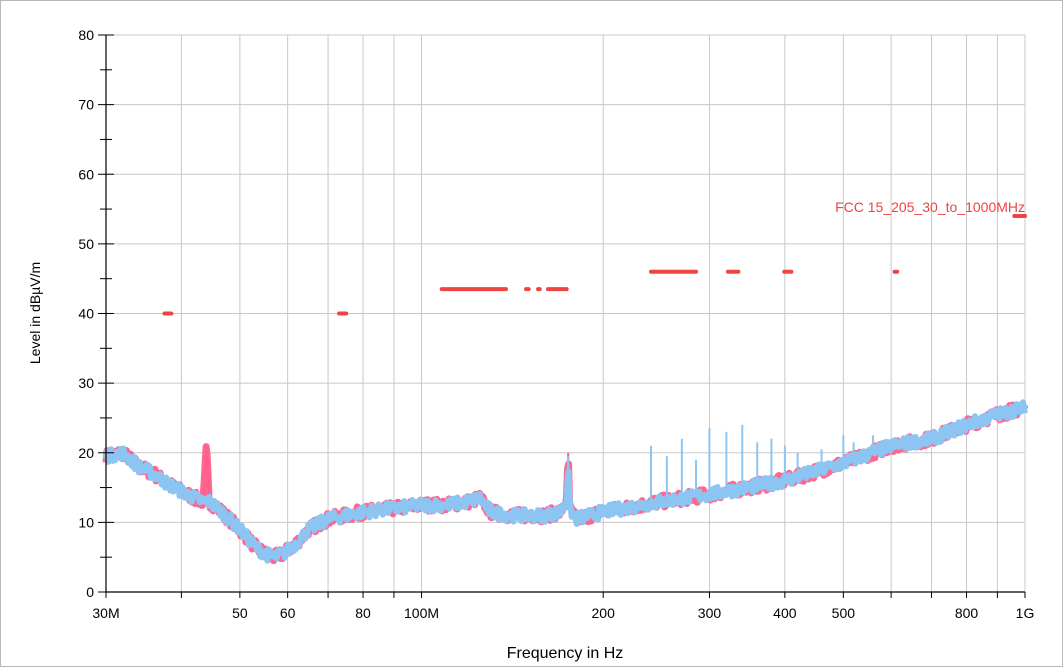 The height and width of the screenshot is (667, 1063). I want to click on limit-line-label: FCC 15_205_30_to_1000MHz, so click(930, 207).